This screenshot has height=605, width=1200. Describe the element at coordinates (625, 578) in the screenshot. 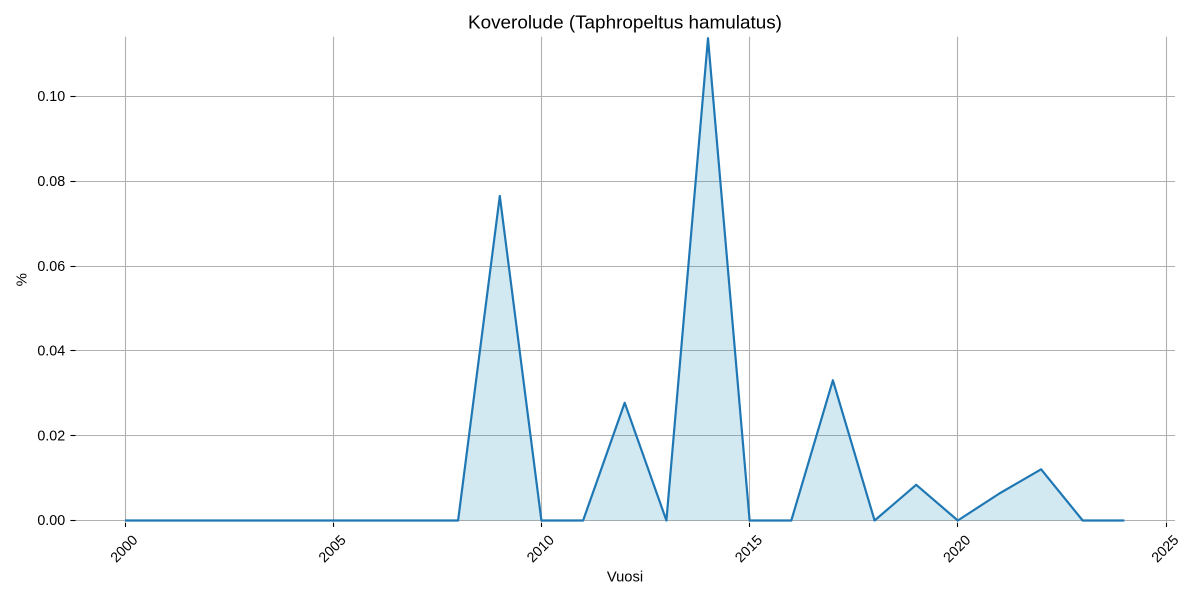

I see `svg-text: Vuosi` at that location.